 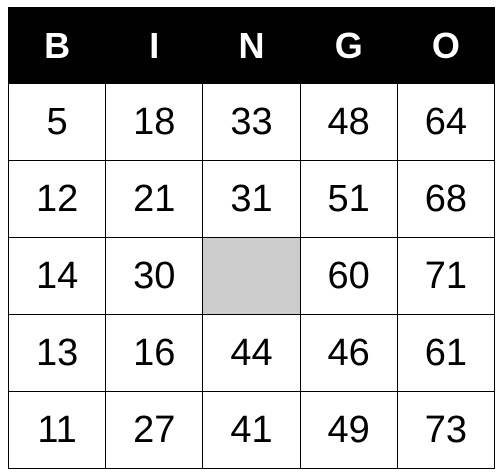 What do you see at coordinates (348, 430) in the screenshot?
I see `bingo-cell: 49` at bounding box center [348, 430].